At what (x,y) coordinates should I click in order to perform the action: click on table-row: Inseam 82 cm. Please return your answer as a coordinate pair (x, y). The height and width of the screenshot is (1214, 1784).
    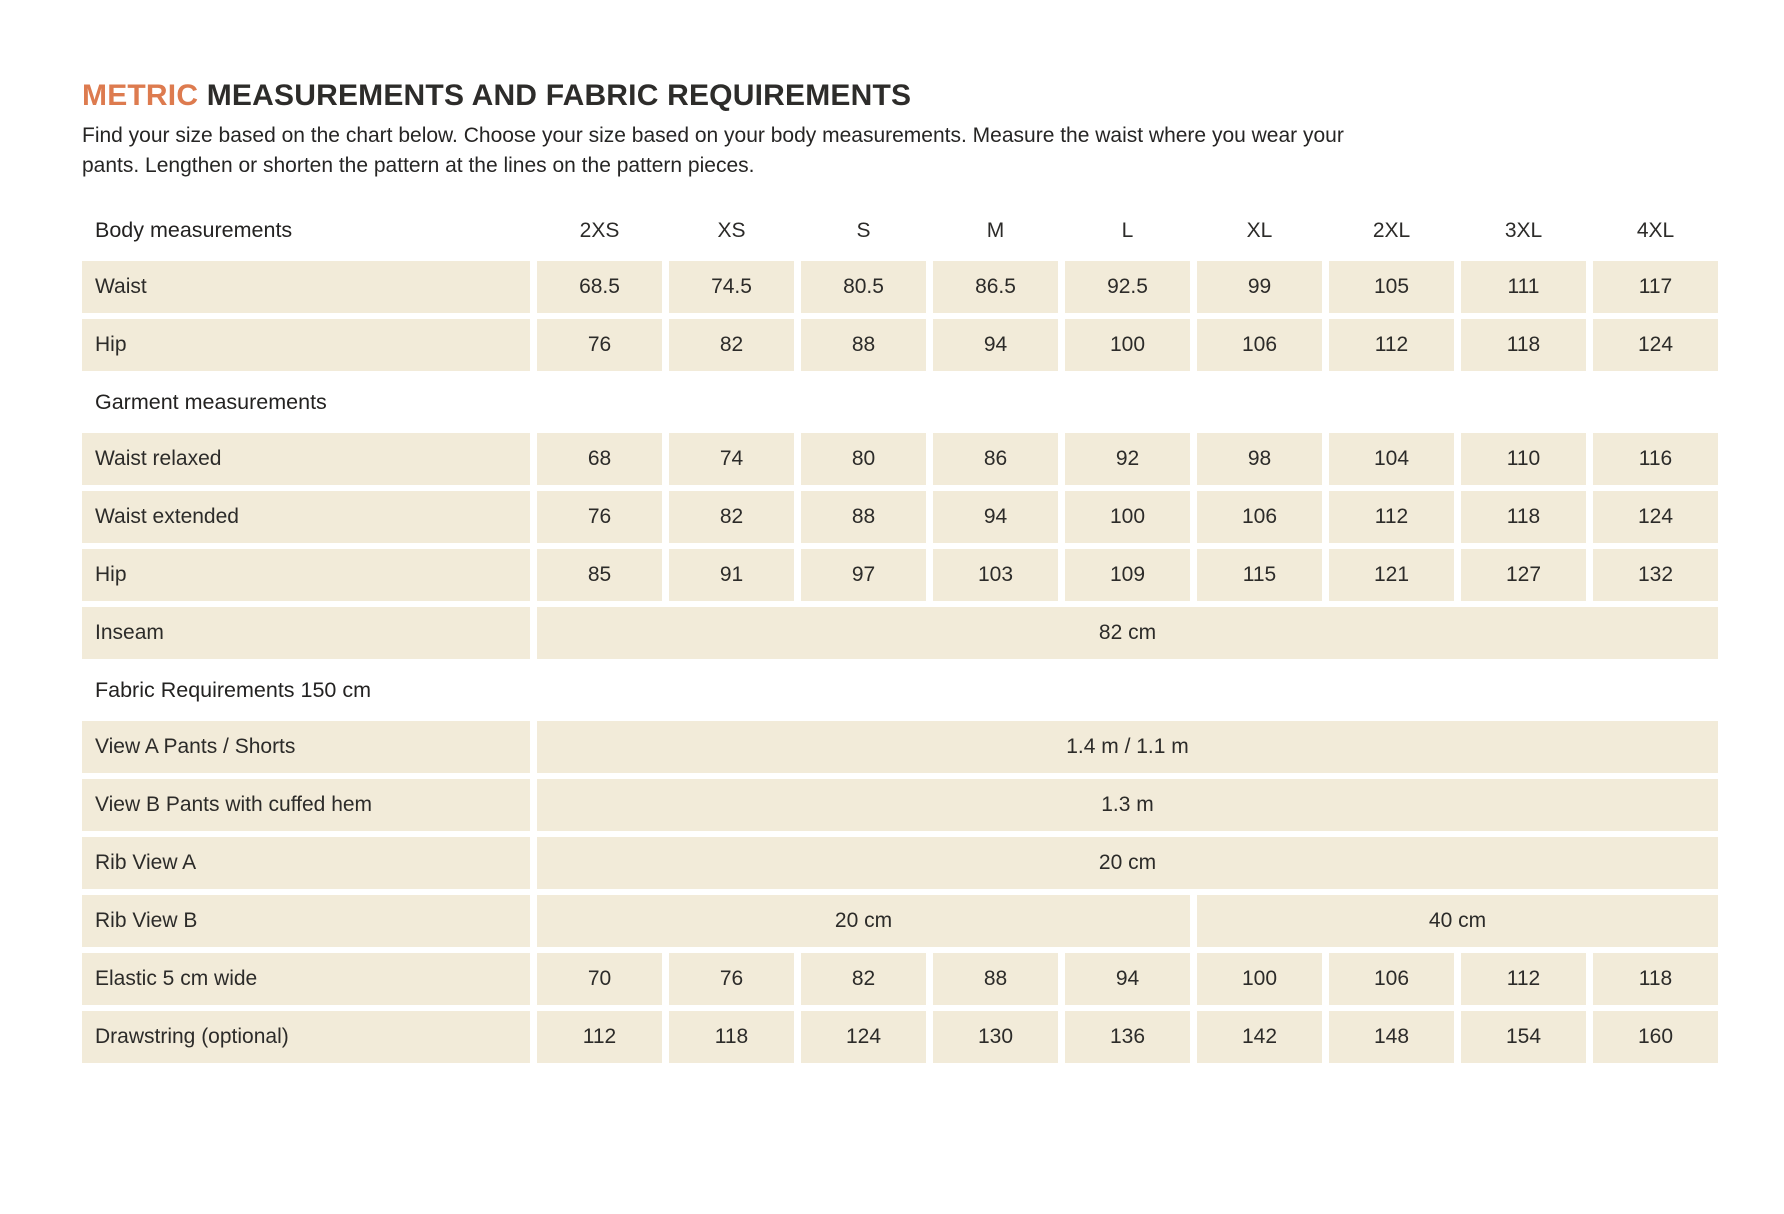
    Looking at the image, I should click on (902, 632).